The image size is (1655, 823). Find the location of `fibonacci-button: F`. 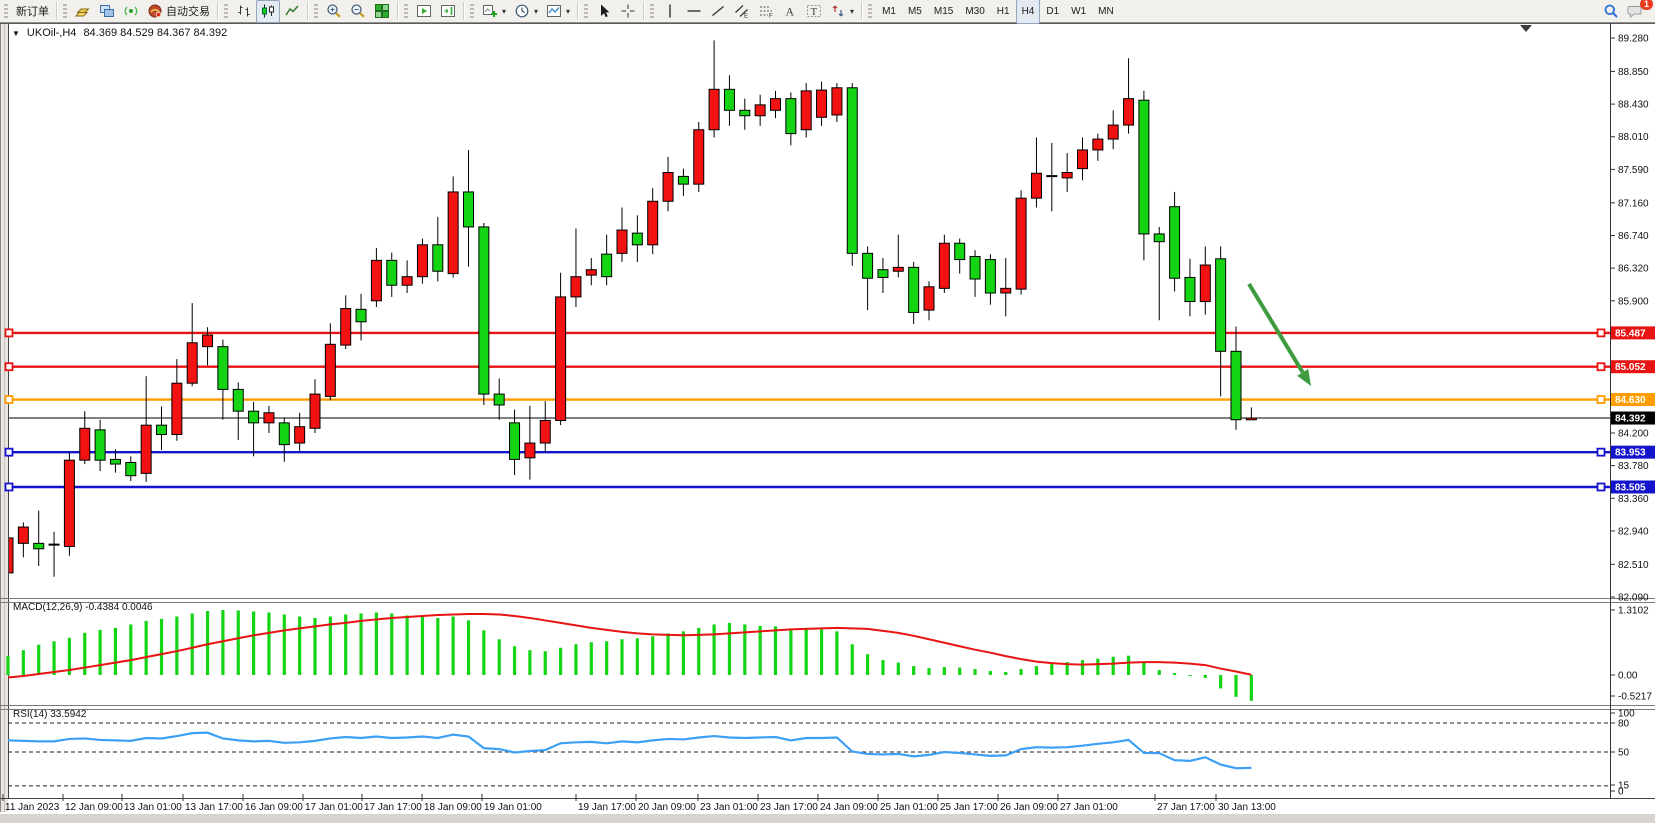

fibonacci-button: F is located at coordinates (766, 11).